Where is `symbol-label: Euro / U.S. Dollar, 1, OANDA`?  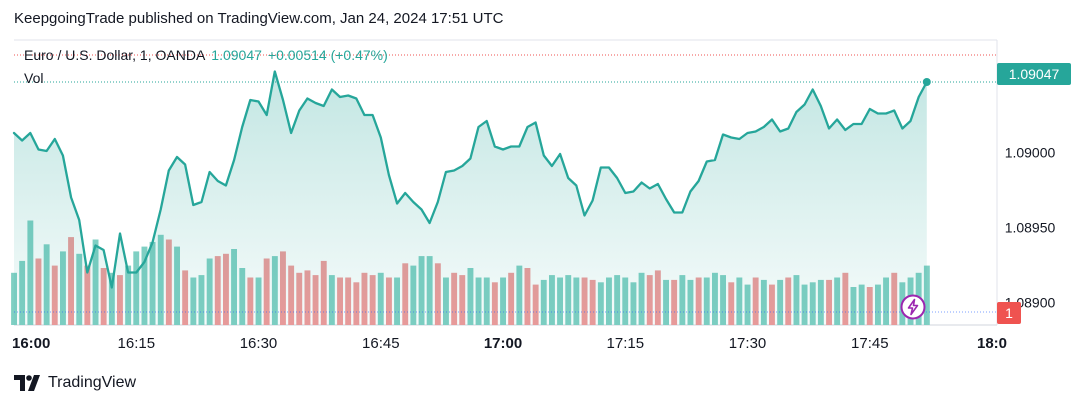 symbol-label: Euro / U.S. Dollar, 1, OANDA is located at coordinates (115, 55).